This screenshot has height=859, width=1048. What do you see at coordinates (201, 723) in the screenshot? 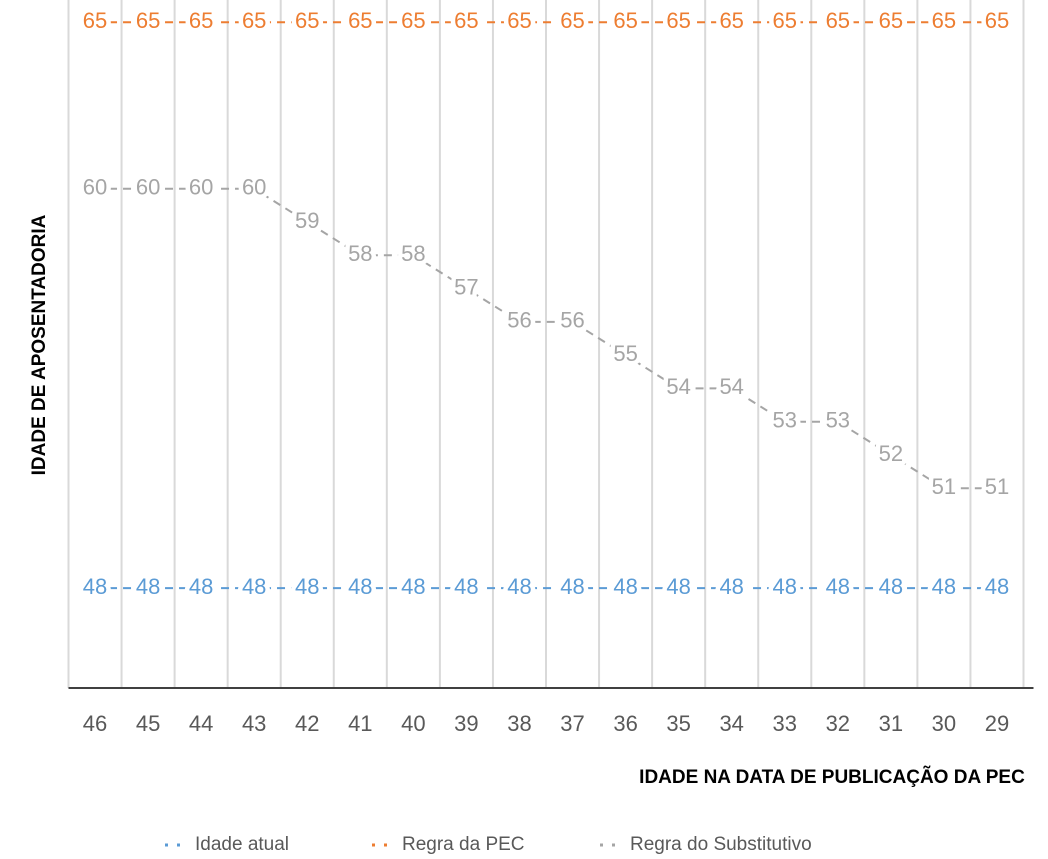
I see `x-tick-label: 44` at bounding box center [201, 723].